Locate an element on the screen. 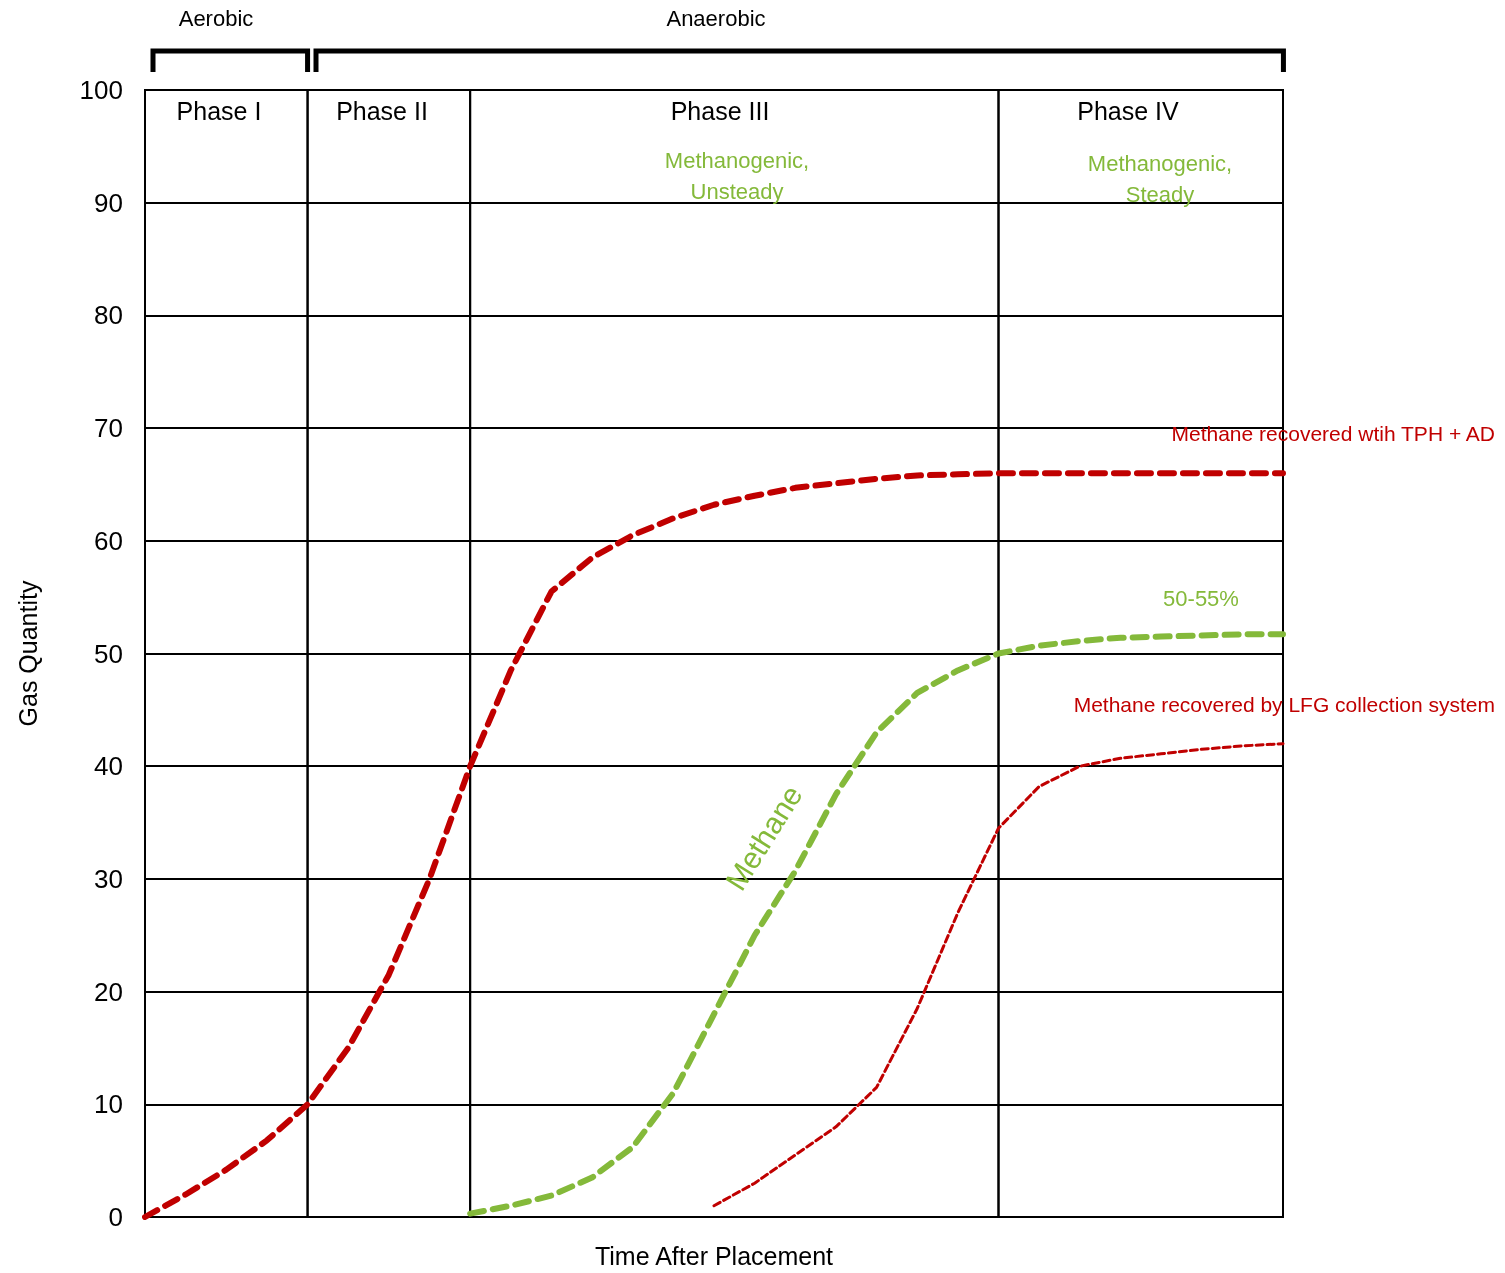 This screenshot has width=1505, height=1273. y-tick-label: 90 is located at coordinates (108, 202).